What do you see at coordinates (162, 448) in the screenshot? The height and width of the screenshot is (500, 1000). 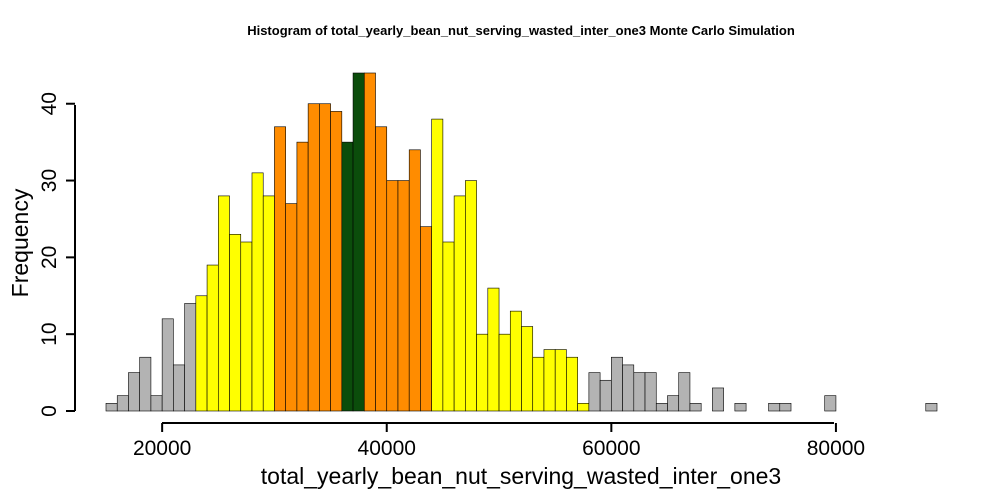 I see `x-tick-label: 20000` at bounding box center [162, 448].